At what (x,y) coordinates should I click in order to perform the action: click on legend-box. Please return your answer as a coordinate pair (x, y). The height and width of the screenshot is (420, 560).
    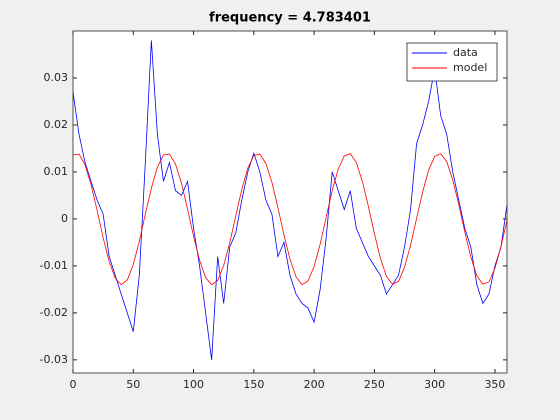
    Looking at the image, I should click on (452, 62).